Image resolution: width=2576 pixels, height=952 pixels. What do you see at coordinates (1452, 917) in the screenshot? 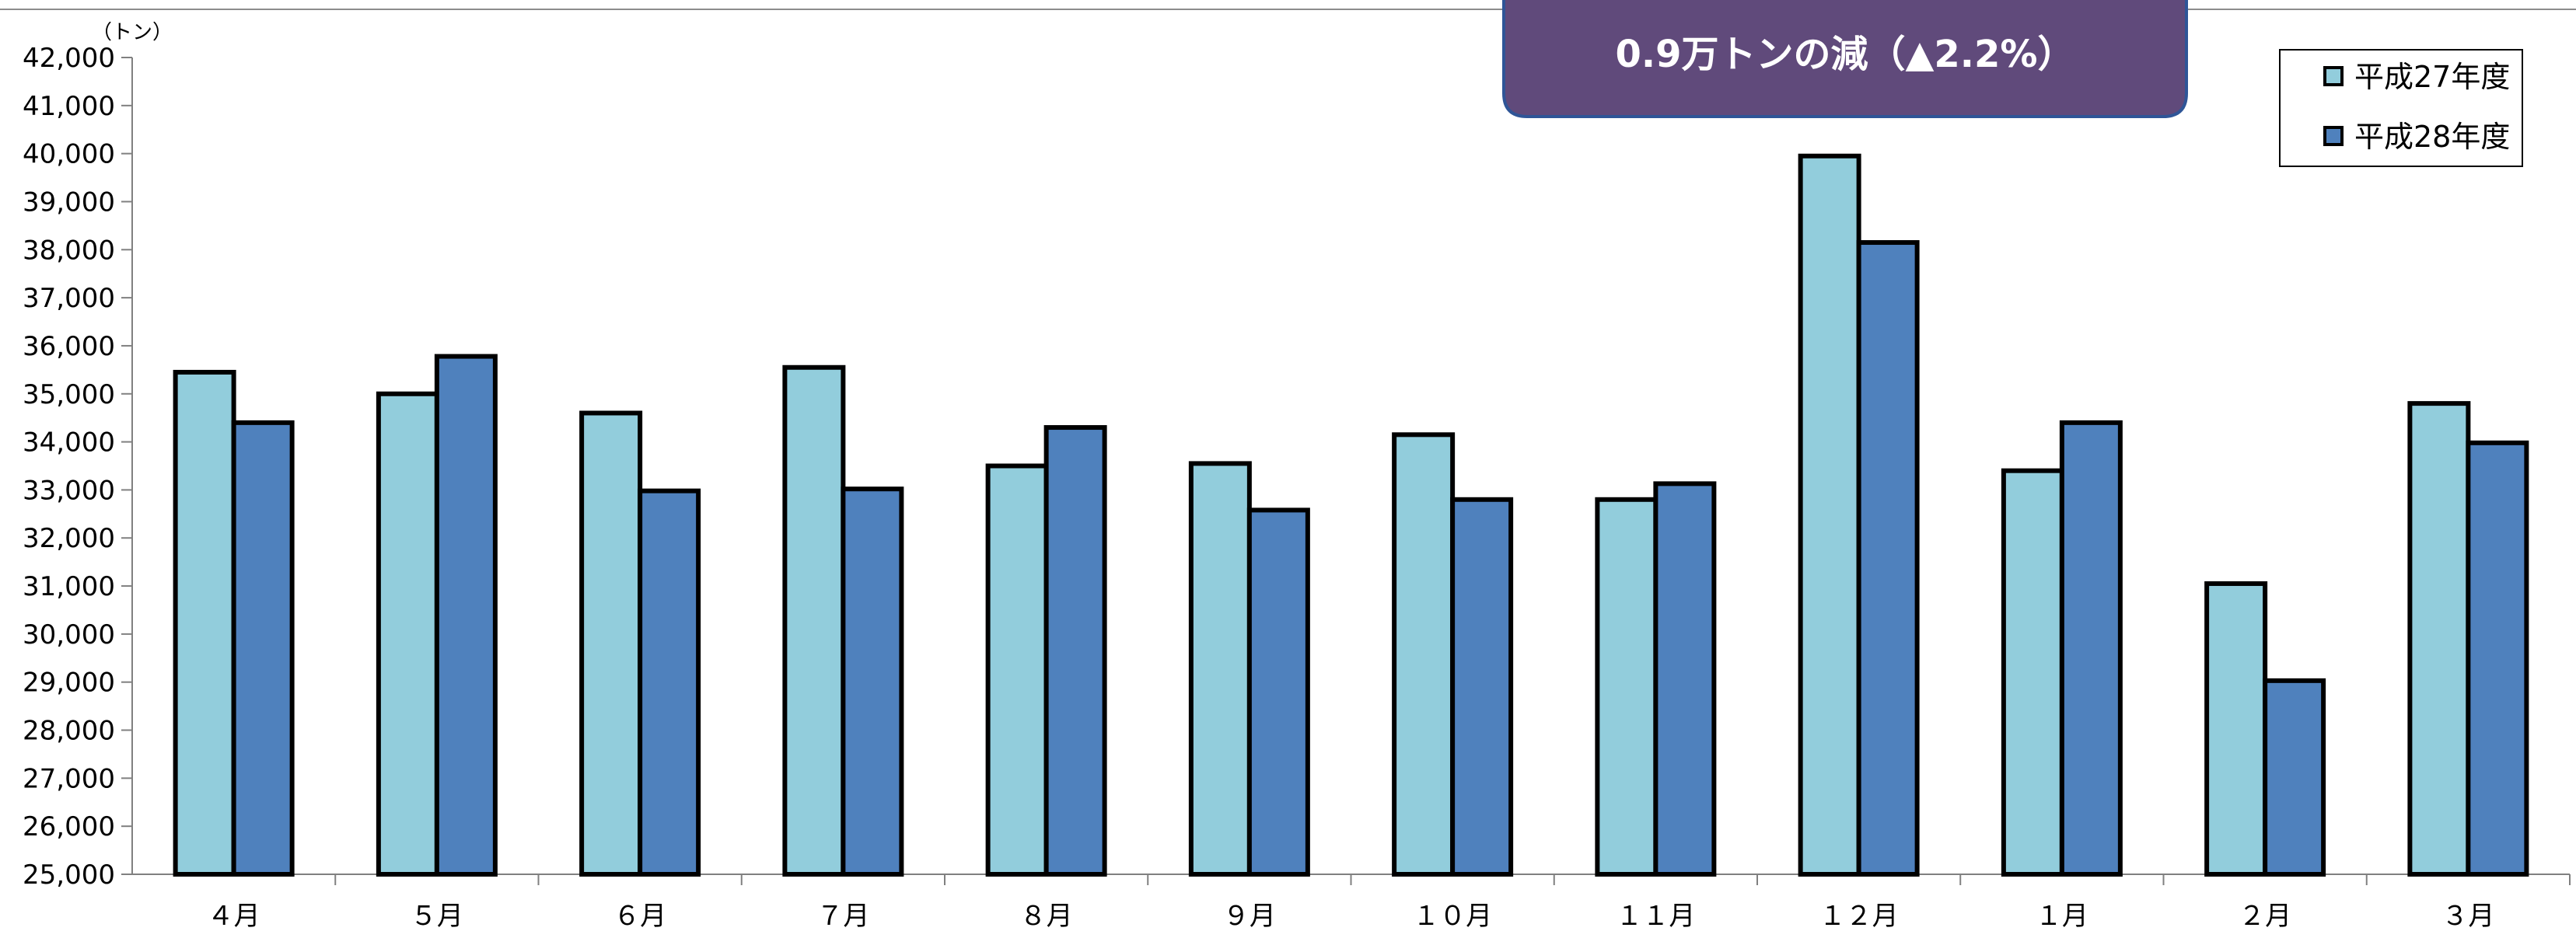
I see `category-label: １０月` at bounding box center [1452, 917].